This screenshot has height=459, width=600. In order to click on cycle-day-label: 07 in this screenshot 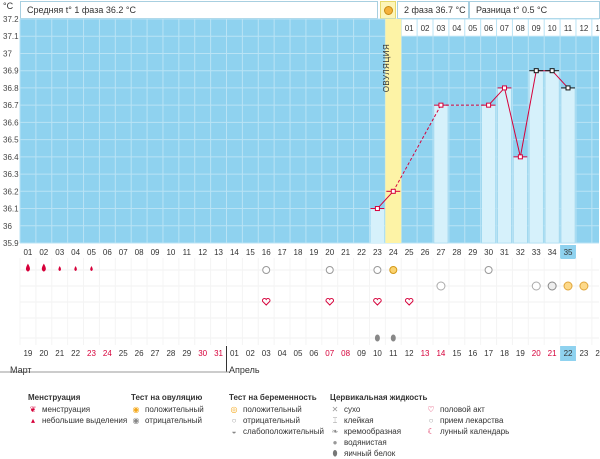, I will do `click(123, 252)`.